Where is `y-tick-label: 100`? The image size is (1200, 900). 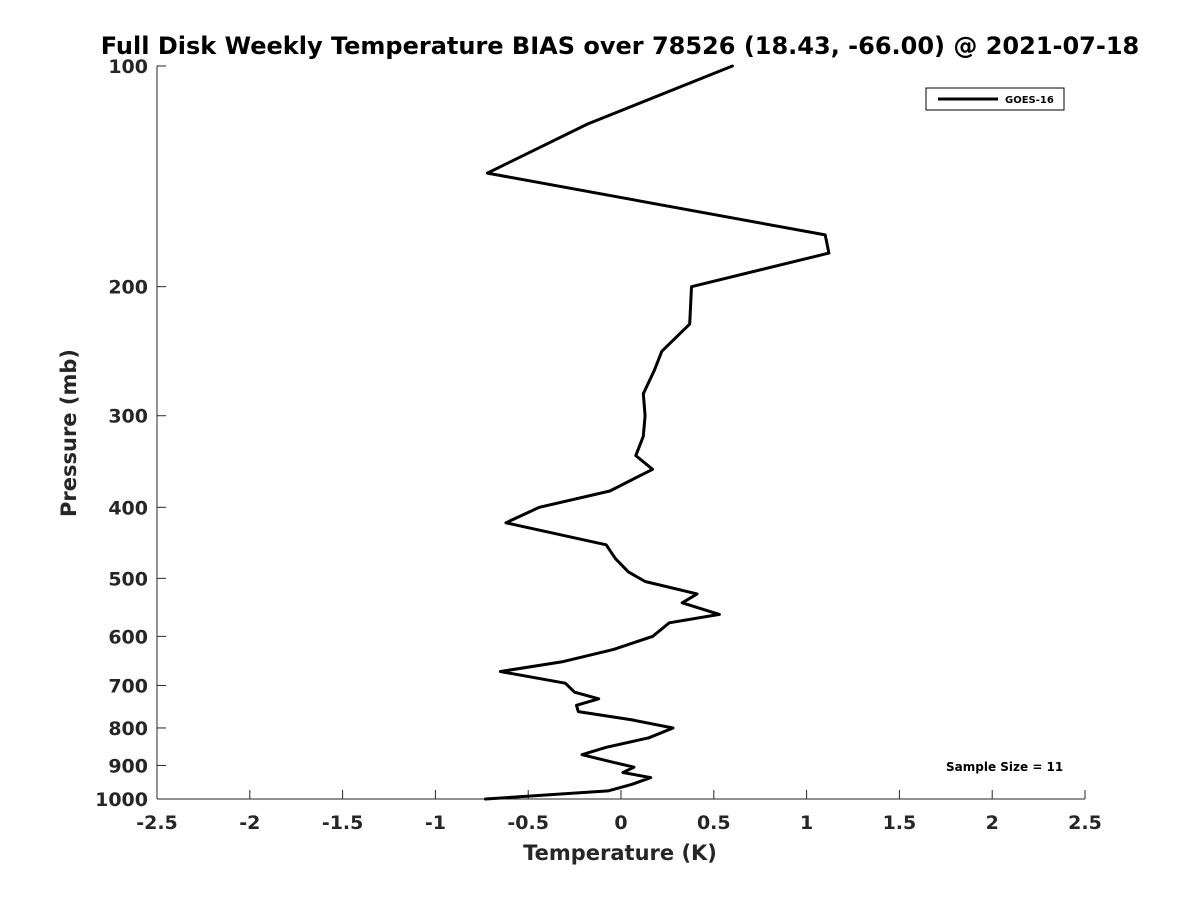 y-tick-label: 100 is located at coordinates (128, 67).